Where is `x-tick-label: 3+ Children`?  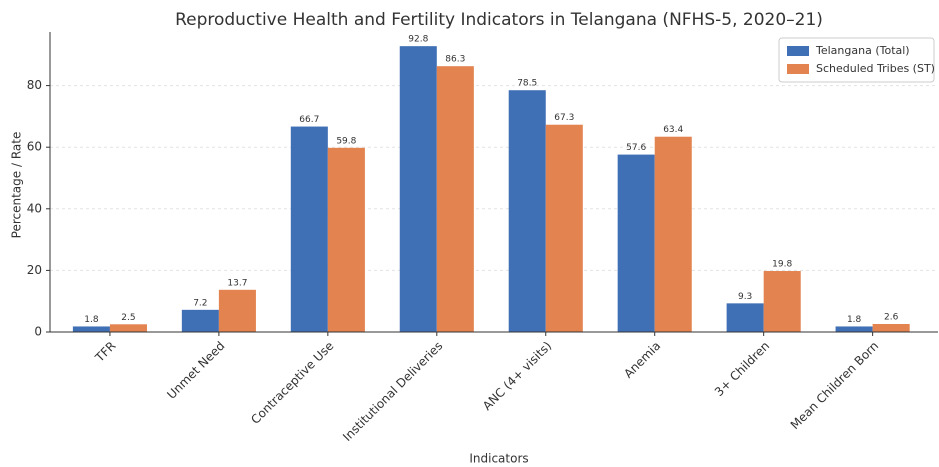
x-tick-label: 3+ Children is located at coordinates (742, 369).